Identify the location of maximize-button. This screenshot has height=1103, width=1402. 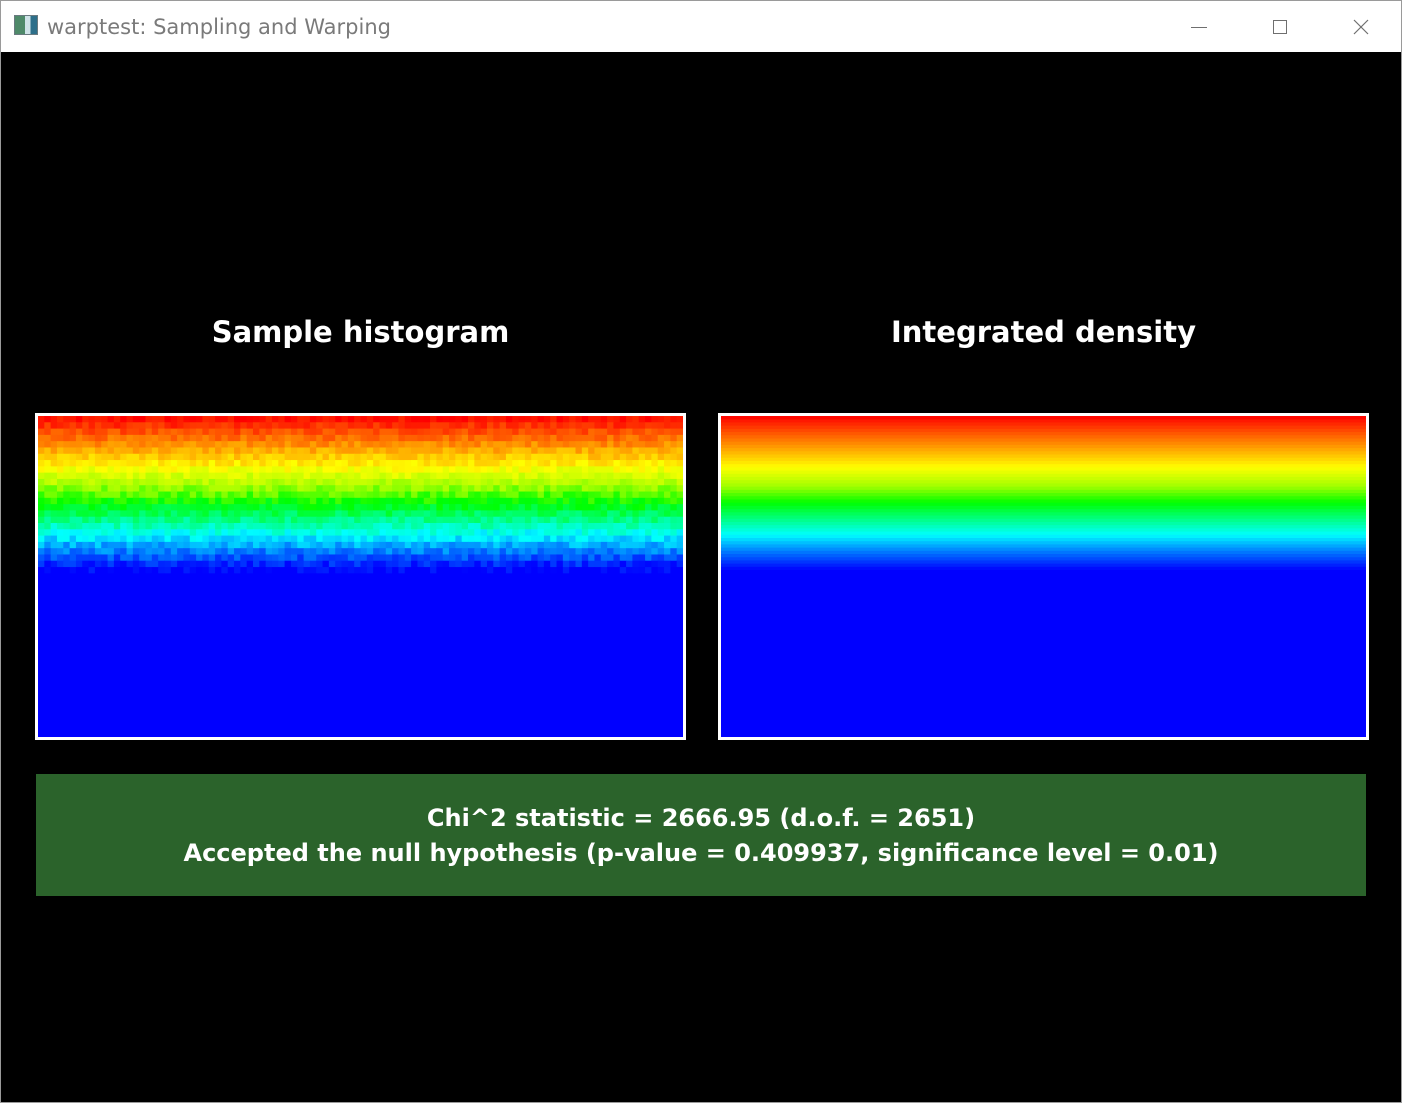
(1280, 26).